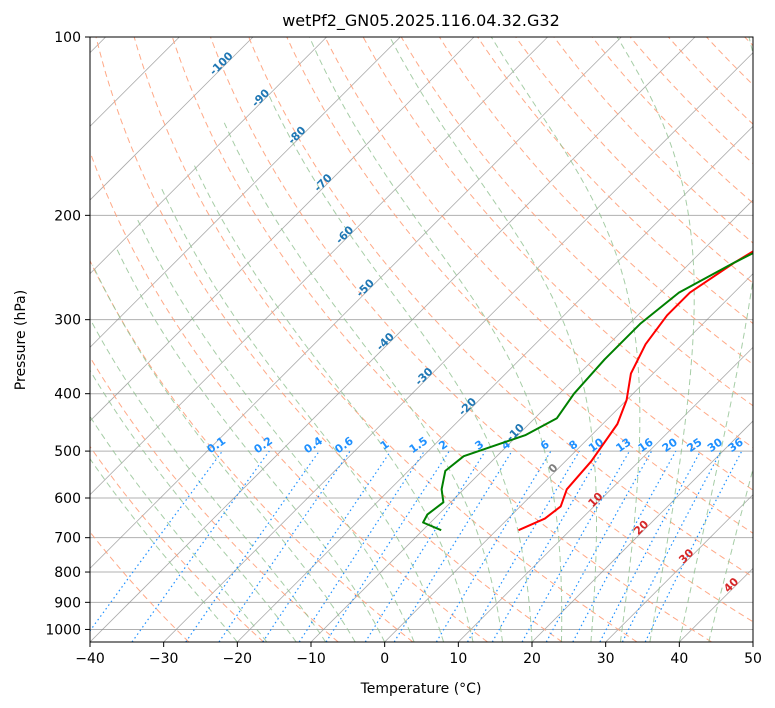 The image size is (775, 708). I want to click on x-tick-label: −30, so click(164, 659).